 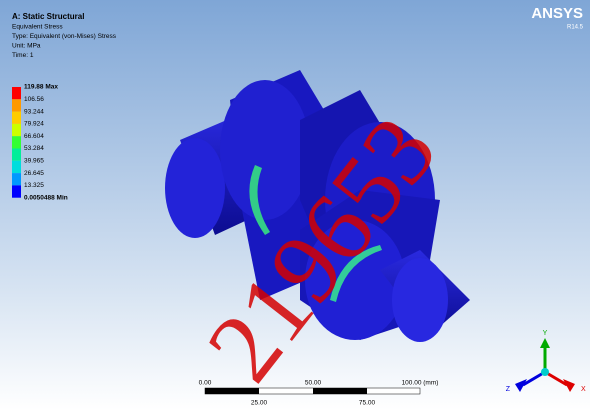 What do you see at coordinates (34, 136) in the screenshot?
I see `legend-label: 66.604` at bounding box center [34, 136].